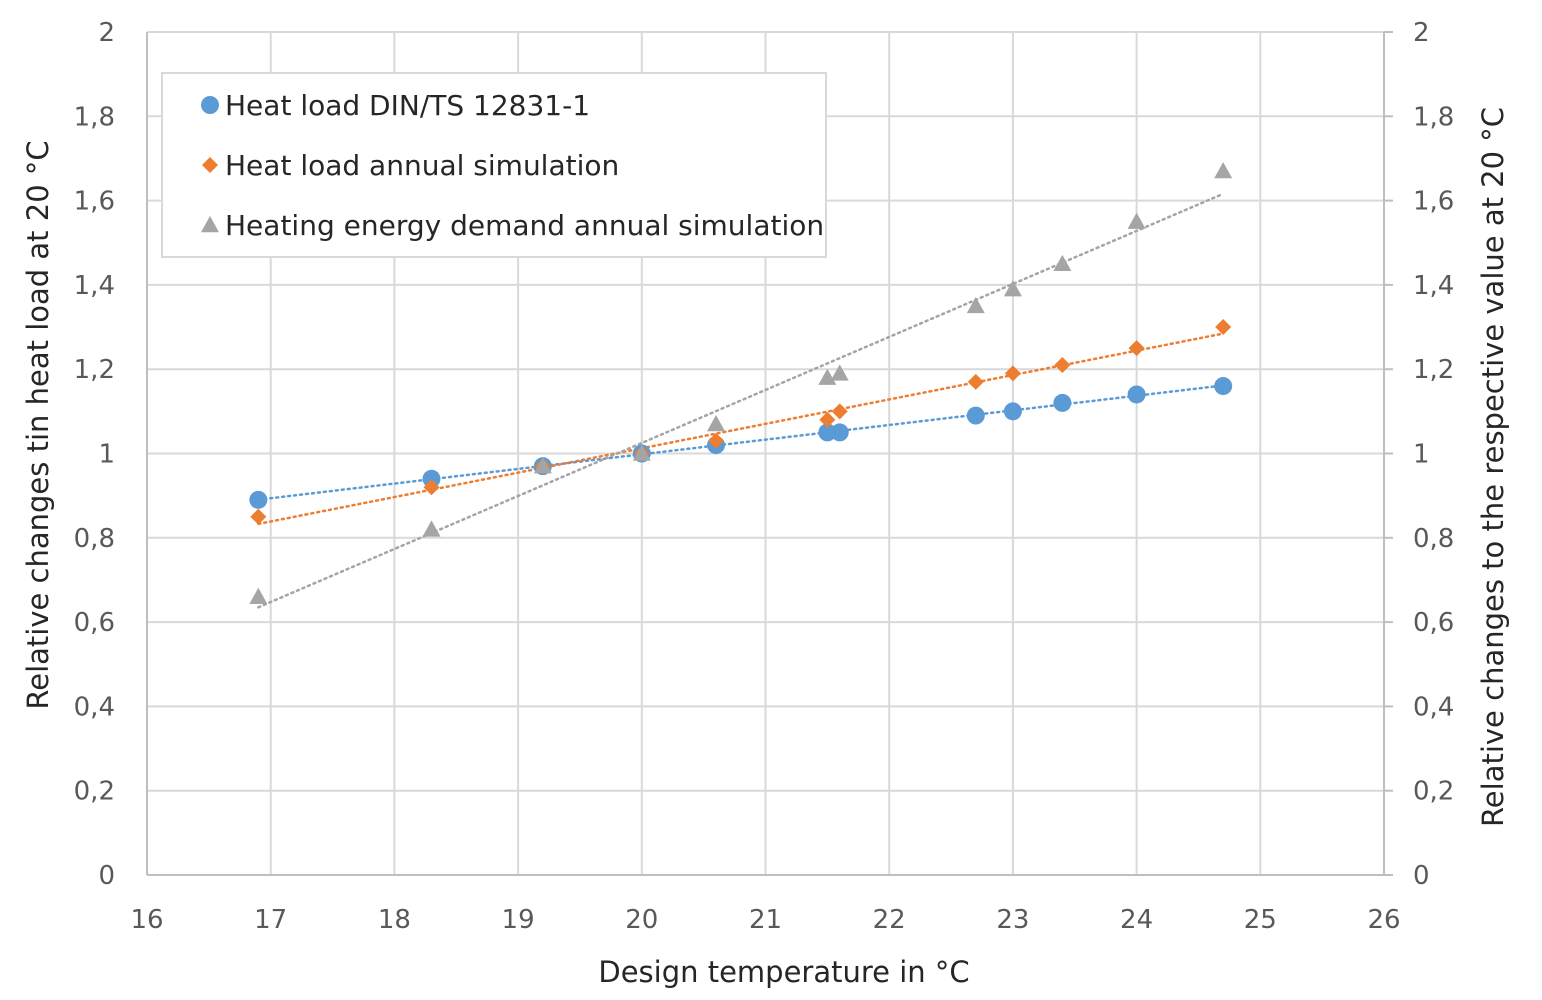  What do you see at coordinates (270, 920) in the screenshot?
I see `x-tick-label: 17` at bounding box center [270, 920].